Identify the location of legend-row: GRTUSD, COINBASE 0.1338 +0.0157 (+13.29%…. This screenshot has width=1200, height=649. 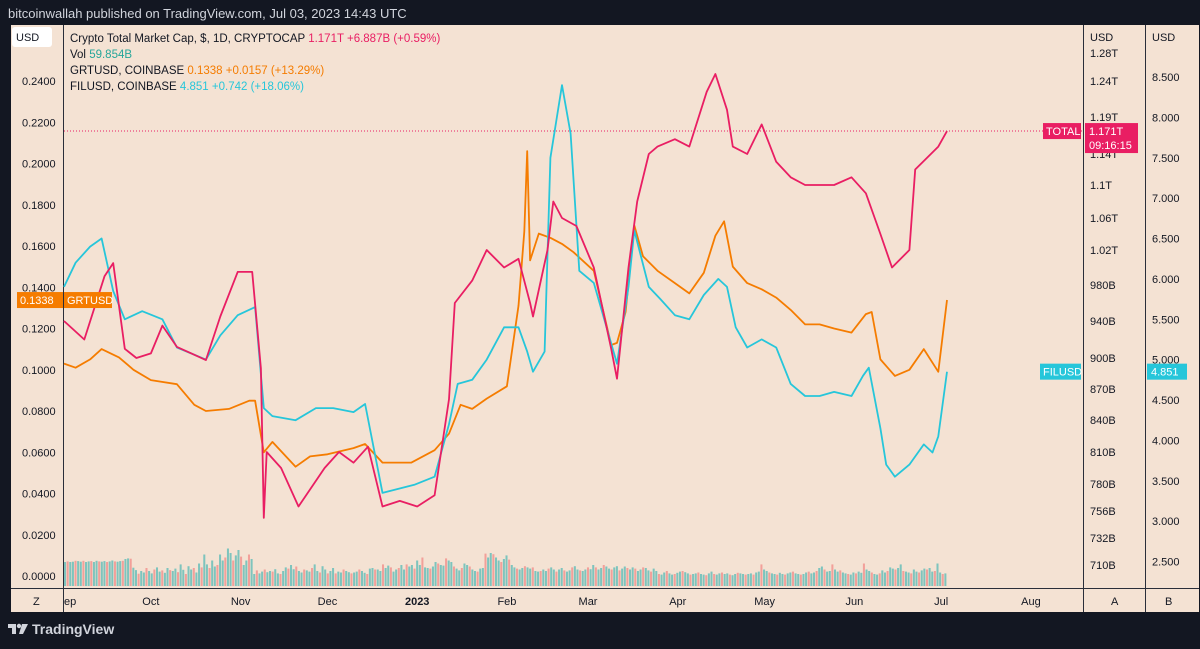
(197, 71).